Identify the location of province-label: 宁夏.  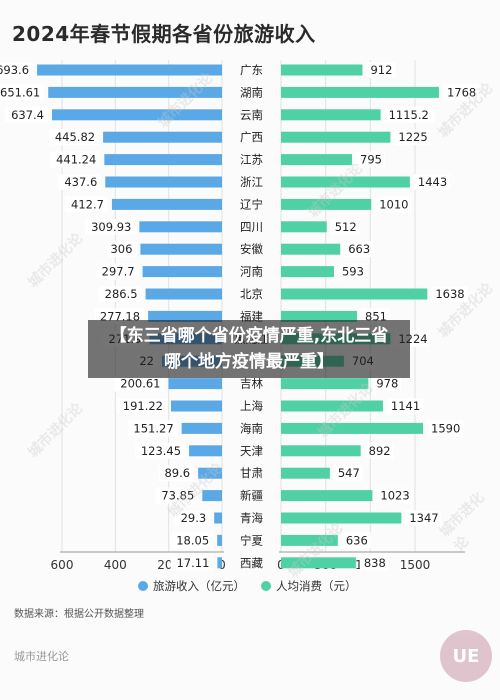
(251, 540).